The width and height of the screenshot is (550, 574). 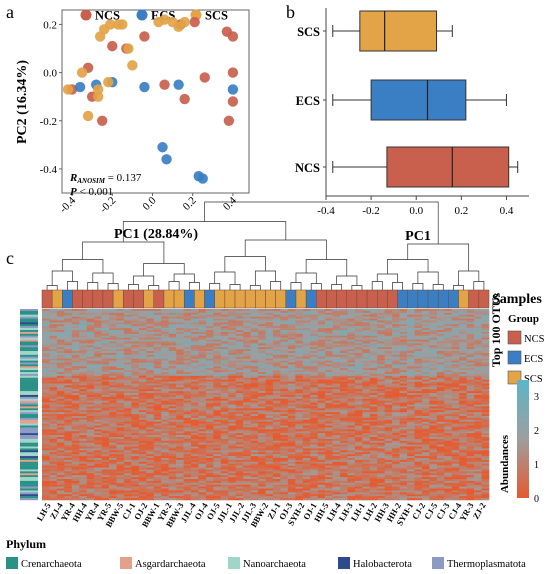 What do you see at coordinates (50, 74) in the screenshot?
I see `y-tick-label: 0.0` at bounding box center [50, 74].